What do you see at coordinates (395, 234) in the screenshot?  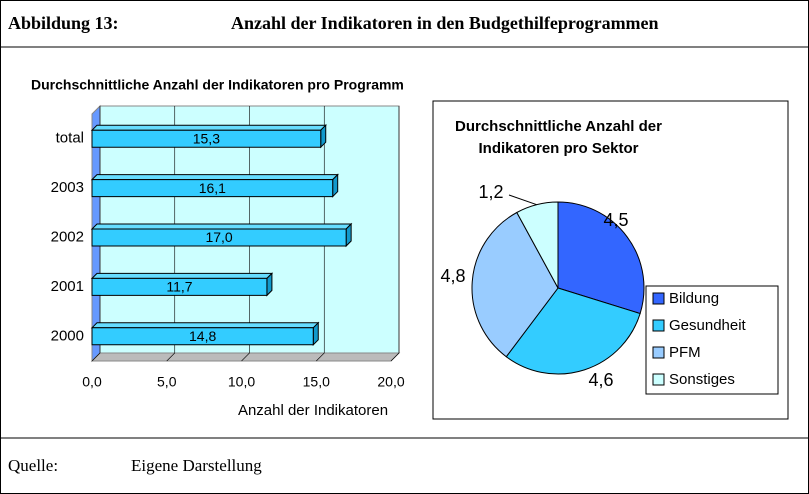 I see `grid-line` at bounding box center [395, 234].